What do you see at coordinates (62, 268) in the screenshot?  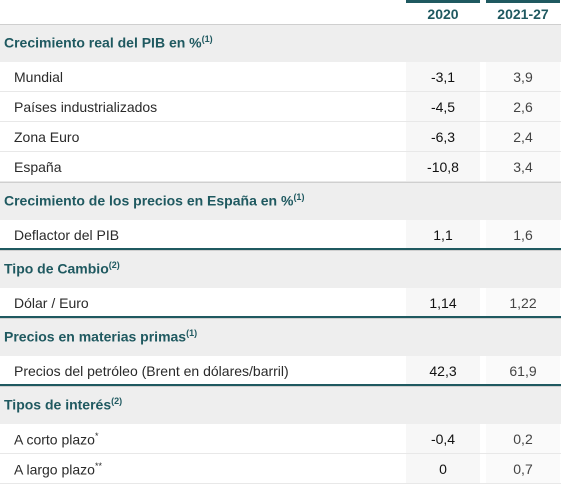 I see `section-title: Tipo de Cambio(2)` at bounding box center [62, 268].